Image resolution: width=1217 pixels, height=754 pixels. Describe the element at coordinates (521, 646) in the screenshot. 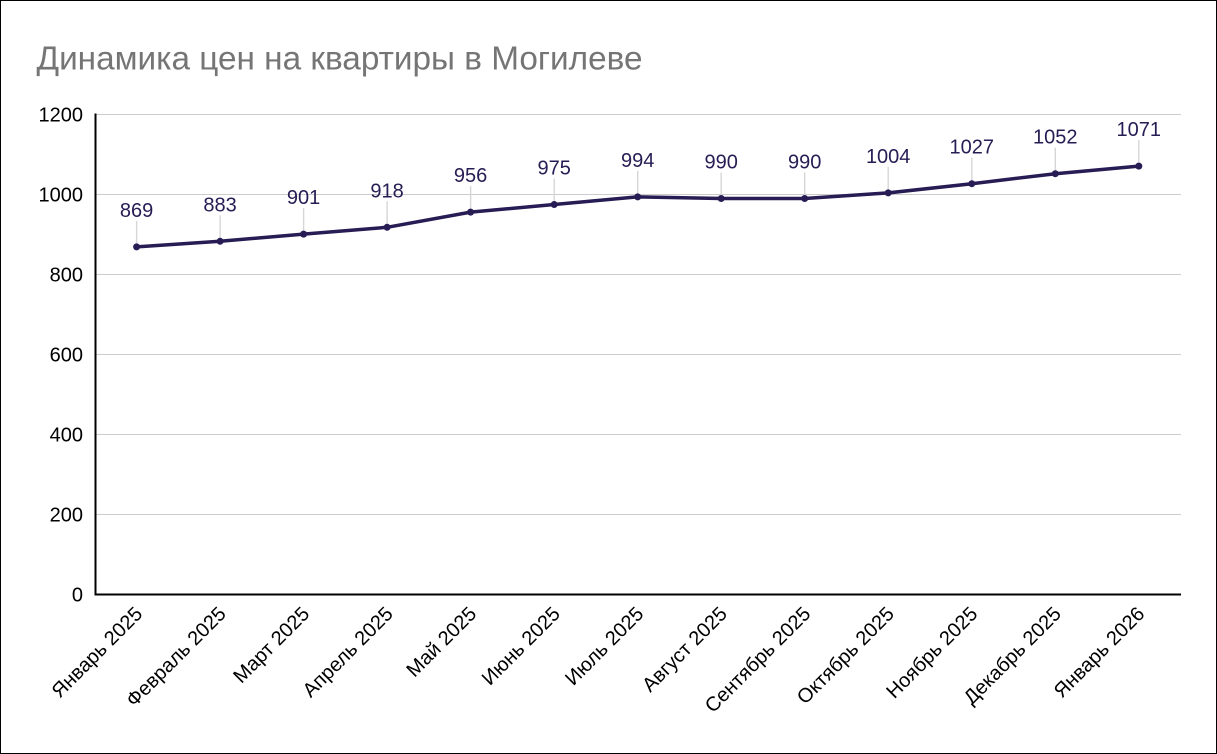

I see `svg-text: Июнь 2025` at that location.